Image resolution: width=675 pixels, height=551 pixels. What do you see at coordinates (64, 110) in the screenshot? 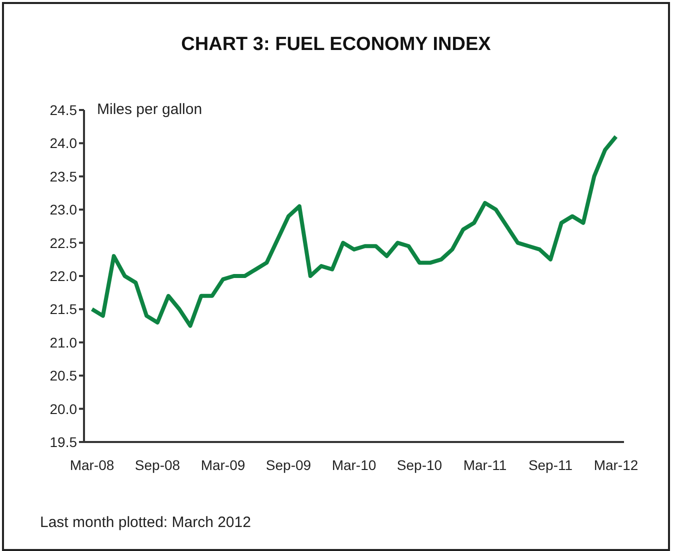
I see `y-tick-label: 24.5` at bounding box center [64, 110].